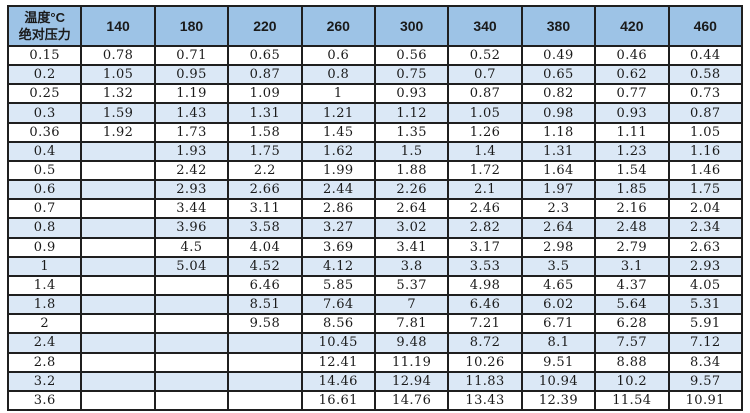 This screenshot has width=750, height=413. What do you see at coordinates (558, 151) in the screenshot?
I see `table-cell: 1.31` at bounding box center [558, 151].